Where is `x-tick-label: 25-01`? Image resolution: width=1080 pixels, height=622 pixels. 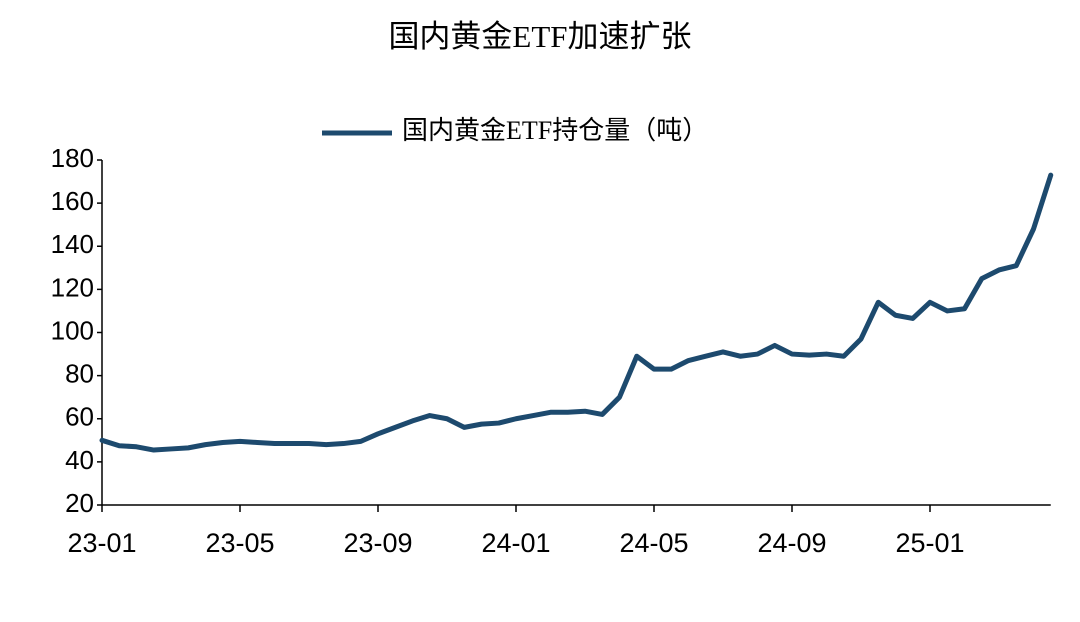 x-tick-label: 25-01 is located at coordinates (929, 543).